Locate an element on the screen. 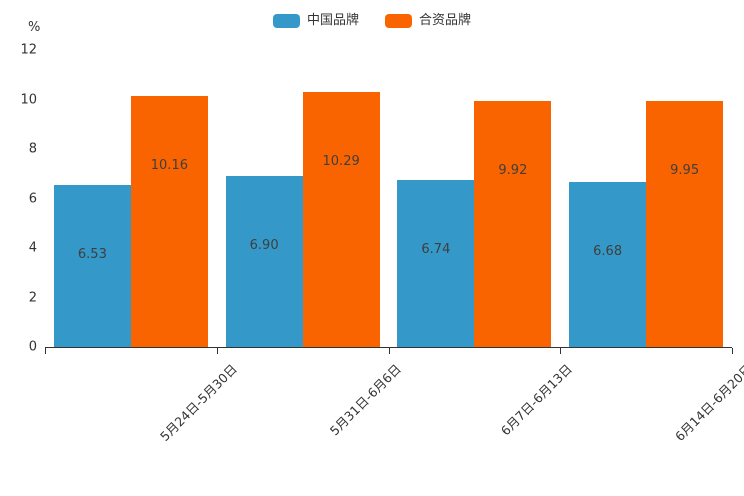 The image size is (744, 496). bar-value-label: 9.92 is located at coordinates (513, 171).